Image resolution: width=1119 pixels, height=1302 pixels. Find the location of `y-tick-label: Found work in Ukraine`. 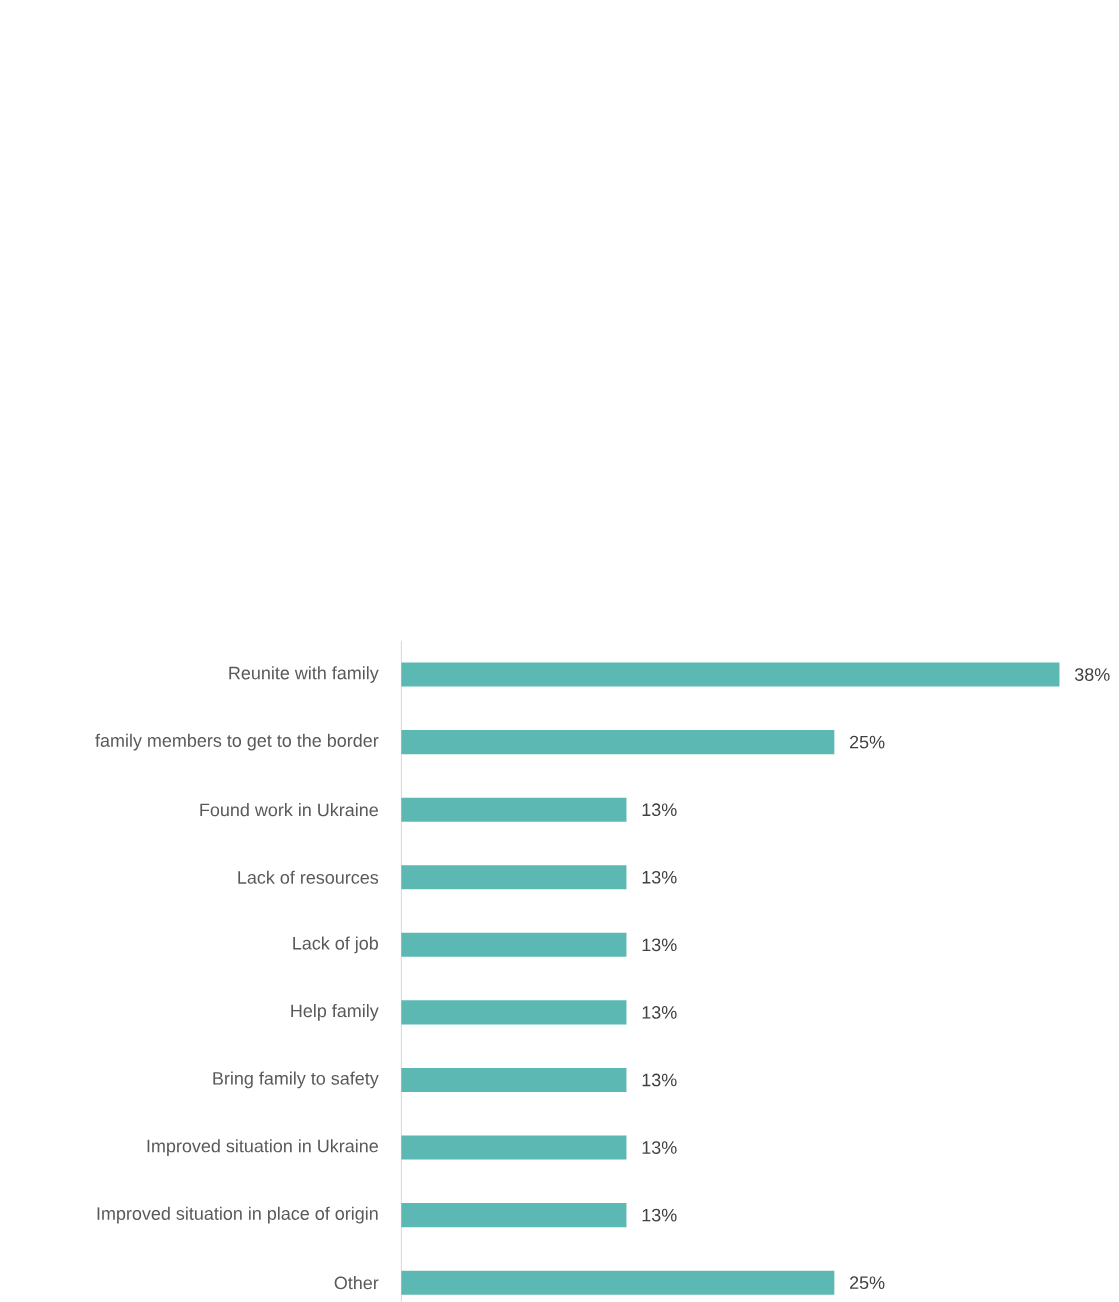

y-tick-label: Found work in Ukraine is located at coordinates (289, 810).